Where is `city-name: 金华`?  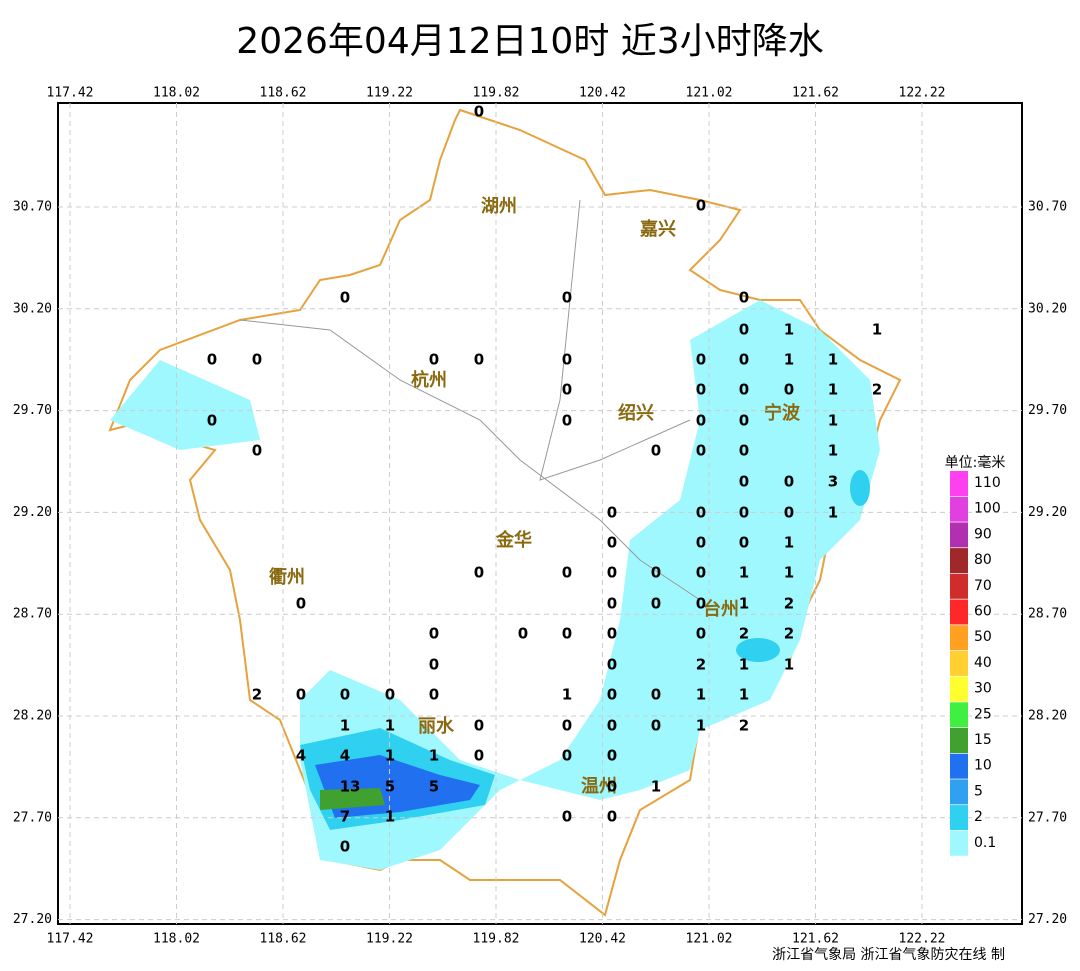
city-name: 金华 is located at coordinates (513, 540).